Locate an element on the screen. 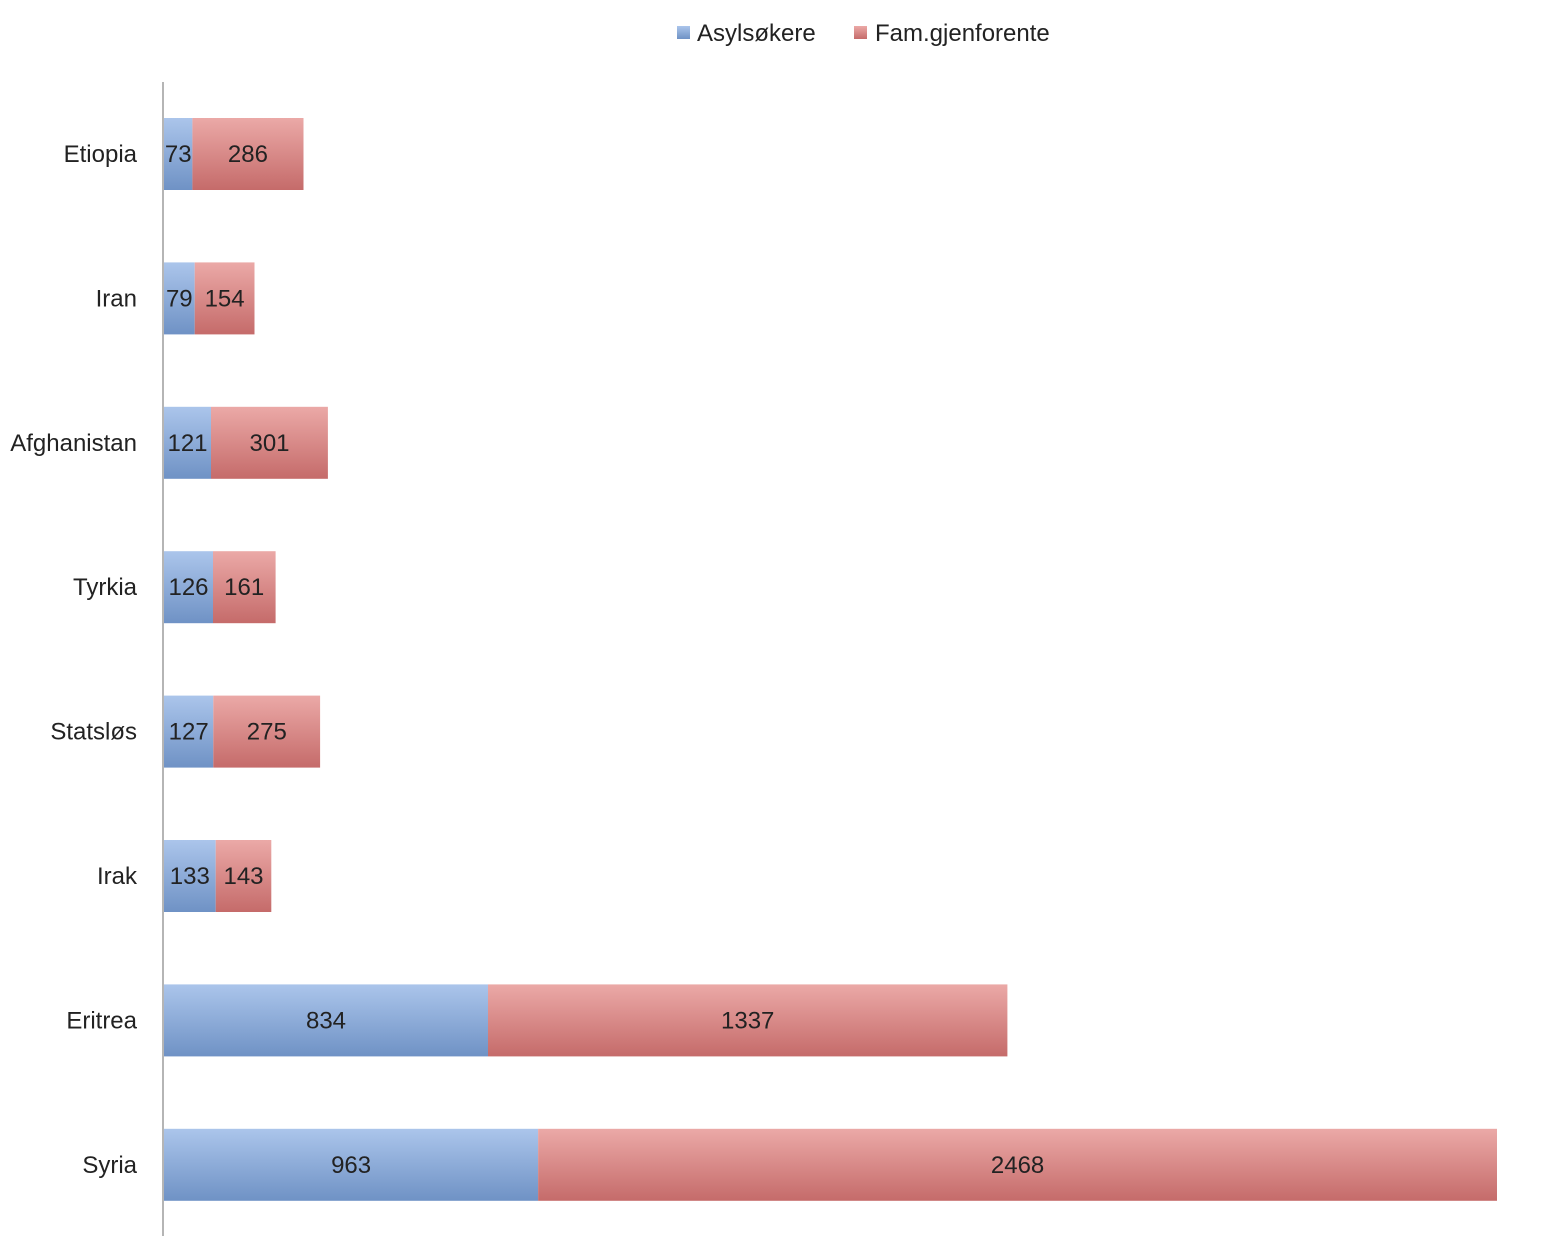 This screenshot has width=1566, height=1244. bar-row-etiopia: 73 286 is located at coordinates (234, 154).